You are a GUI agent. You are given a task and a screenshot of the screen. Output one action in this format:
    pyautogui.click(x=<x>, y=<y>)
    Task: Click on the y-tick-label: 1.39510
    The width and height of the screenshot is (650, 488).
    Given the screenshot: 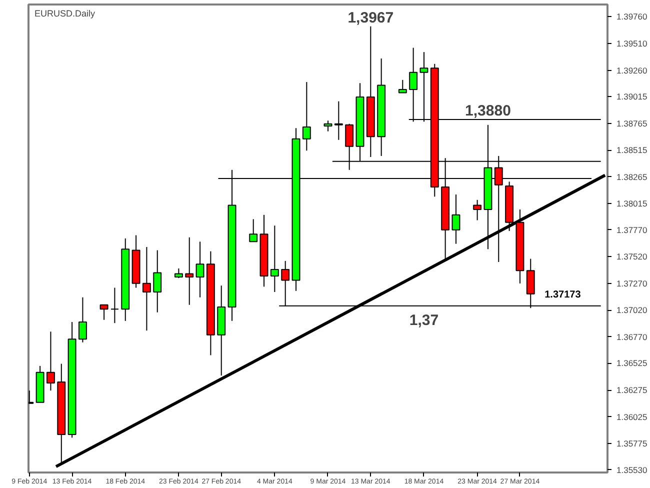 What is the action you would take?
    pyautogui.click(x=632, y=43)
    